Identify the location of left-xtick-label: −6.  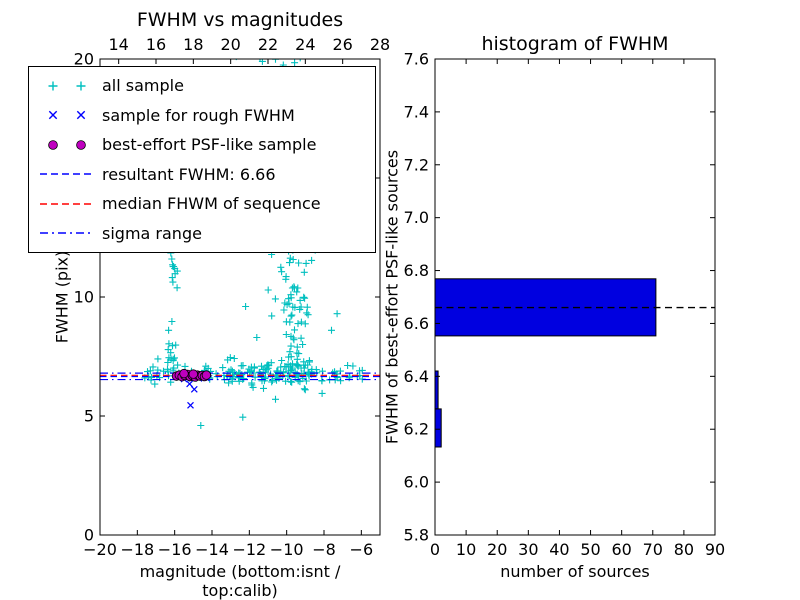
(362, 549).